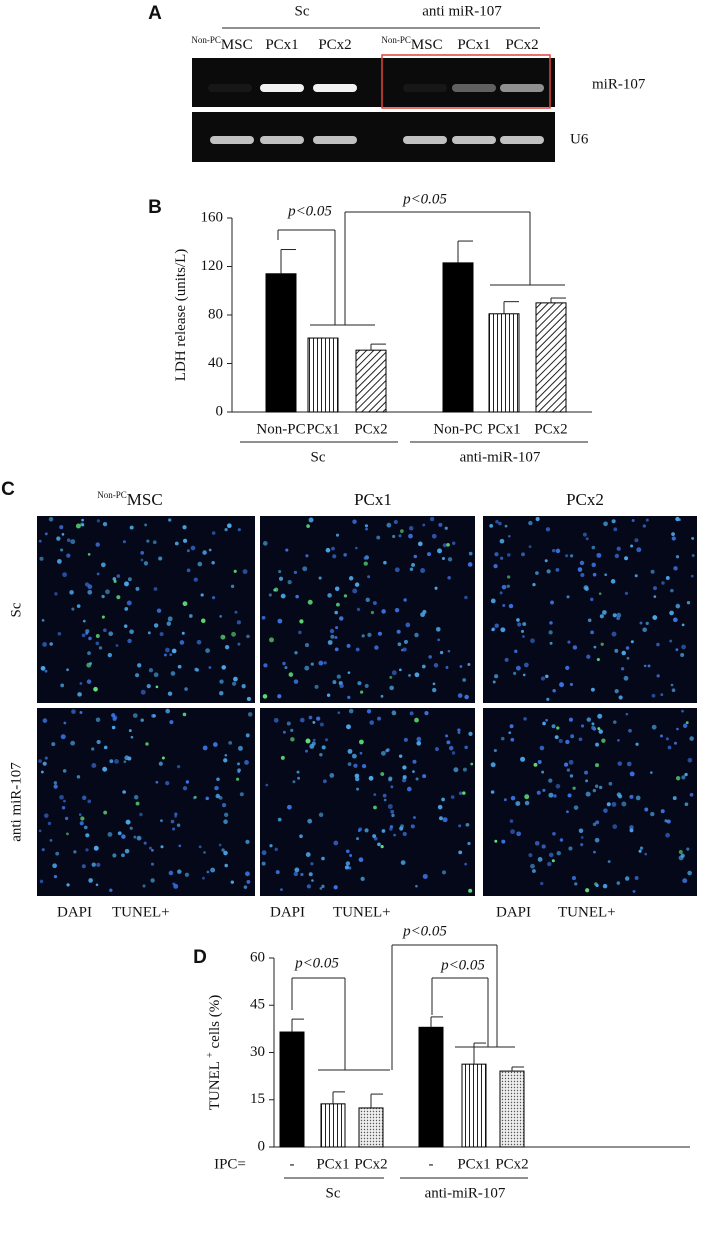 This screenshot has width=701, height=1236. Describe the element at coordinates (370, 429) in the screenshot. I see `x-tick-label: PCx2` at that location.